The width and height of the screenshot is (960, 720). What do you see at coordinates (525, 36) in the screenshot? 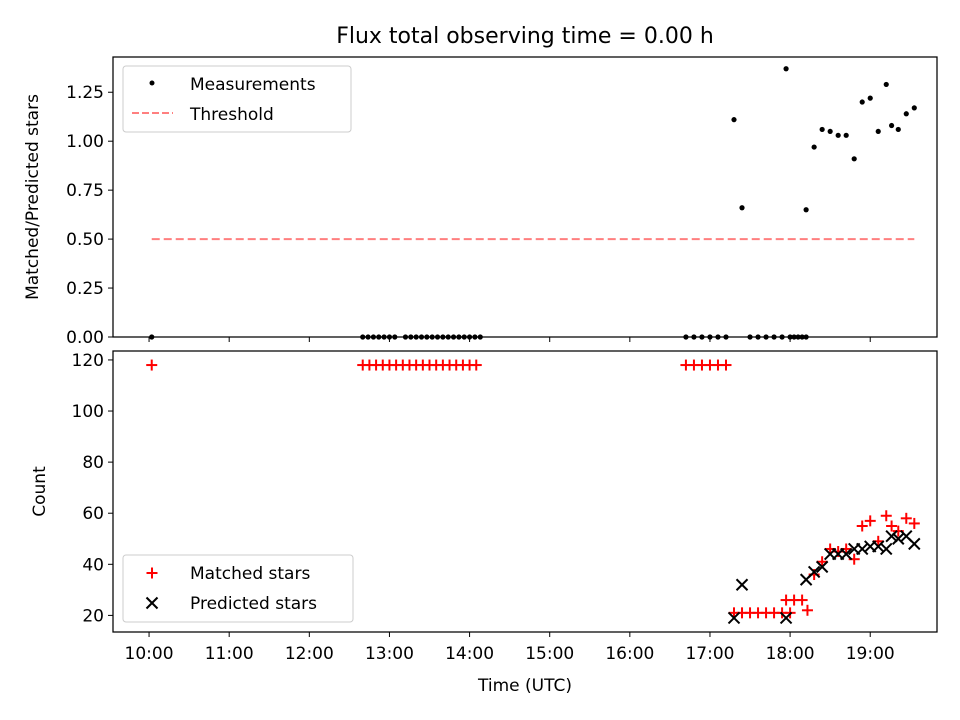
I see `chart-title: Flux total observing time = 0.00 h` at bounding box center [525, 36].